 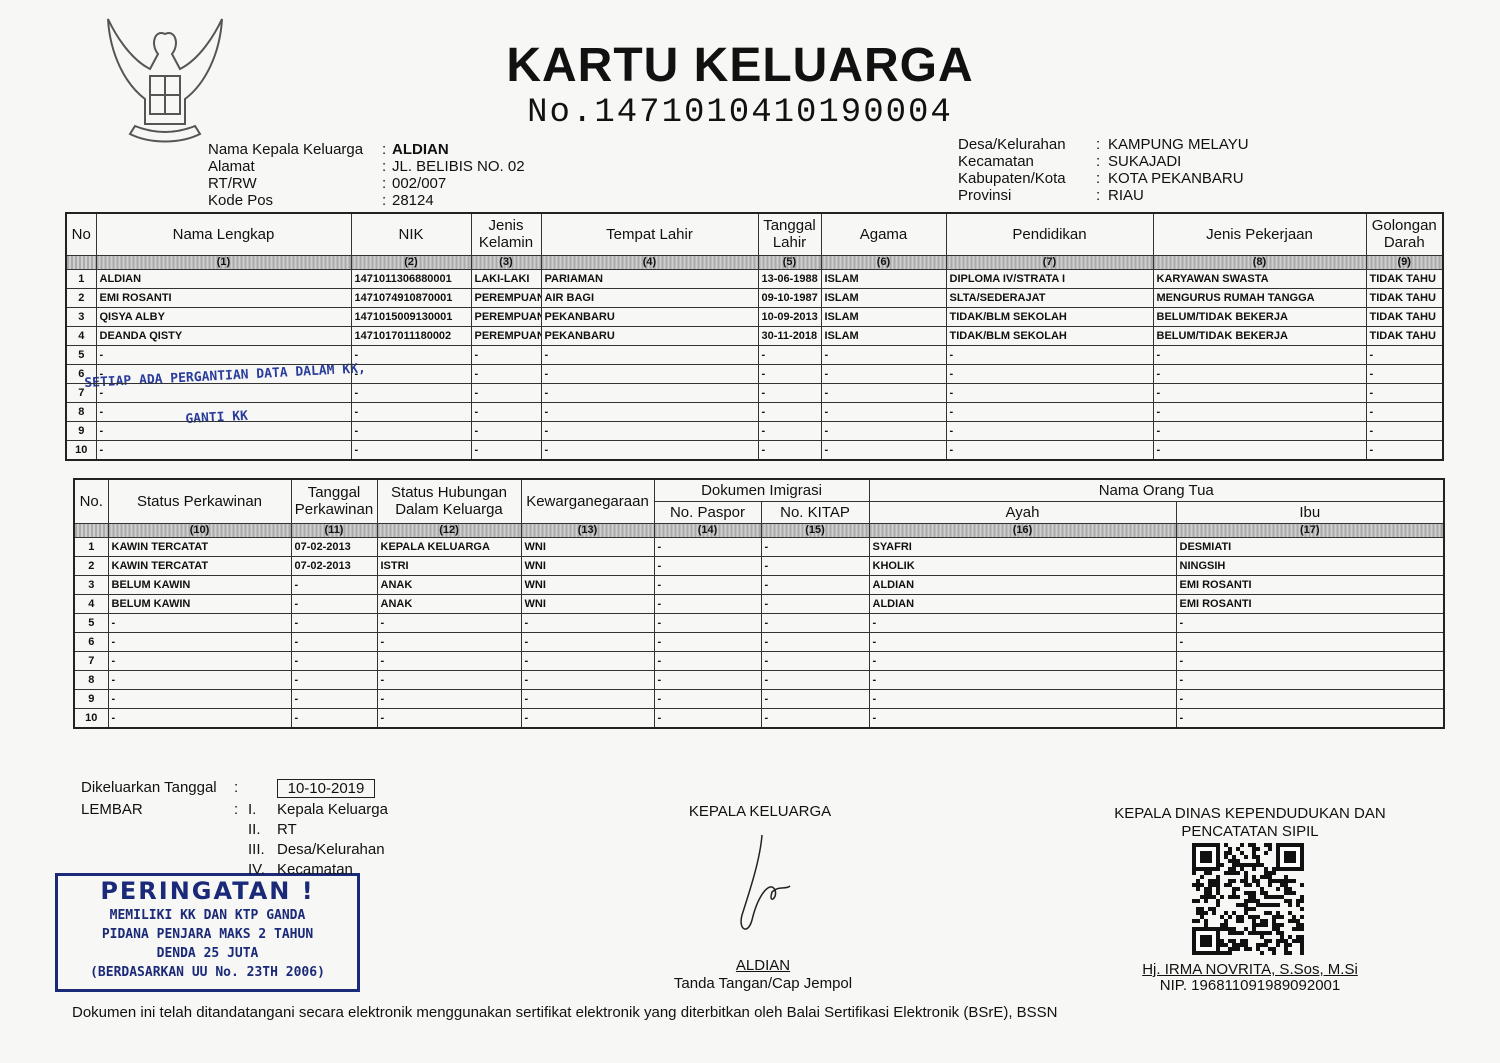 I want to click on cell: ISTRI, so click(x=449, y=565).